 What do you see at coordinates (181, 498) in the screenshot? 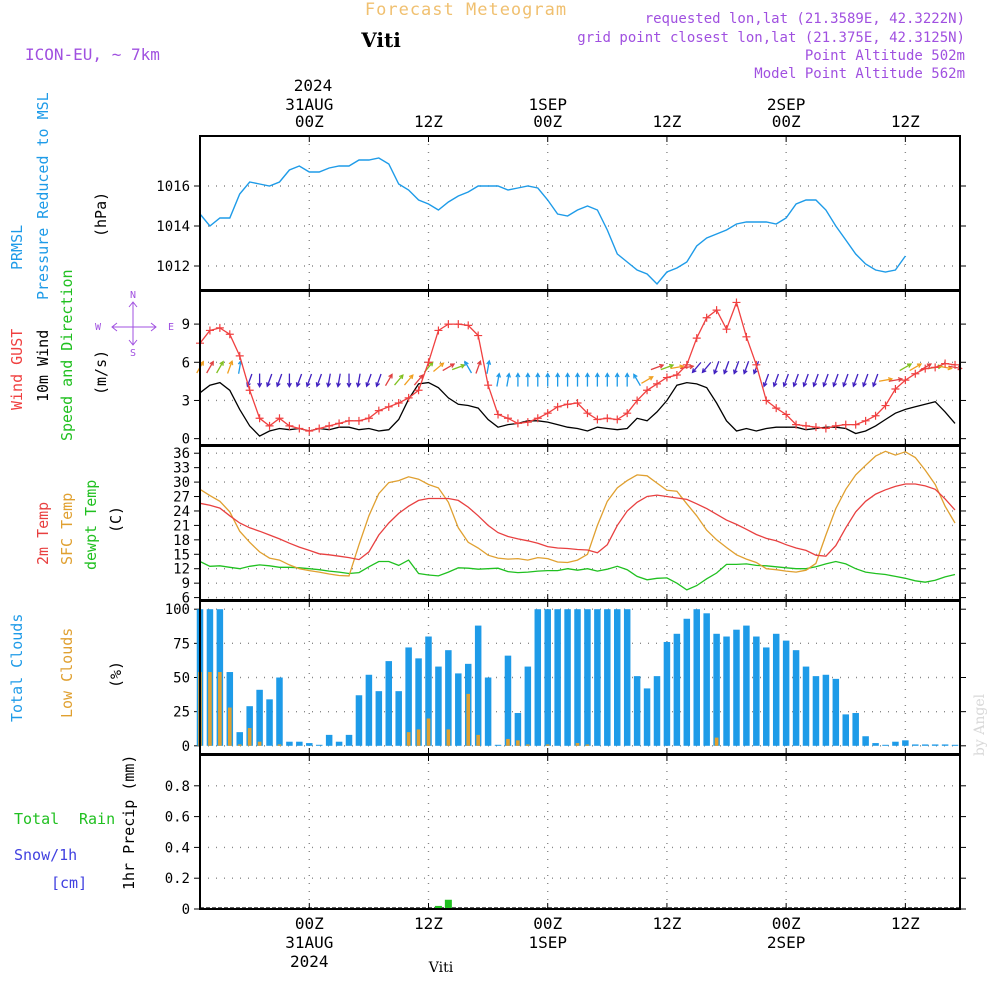
I see `y-tick-label: 27` at bounding box center [181, 498].